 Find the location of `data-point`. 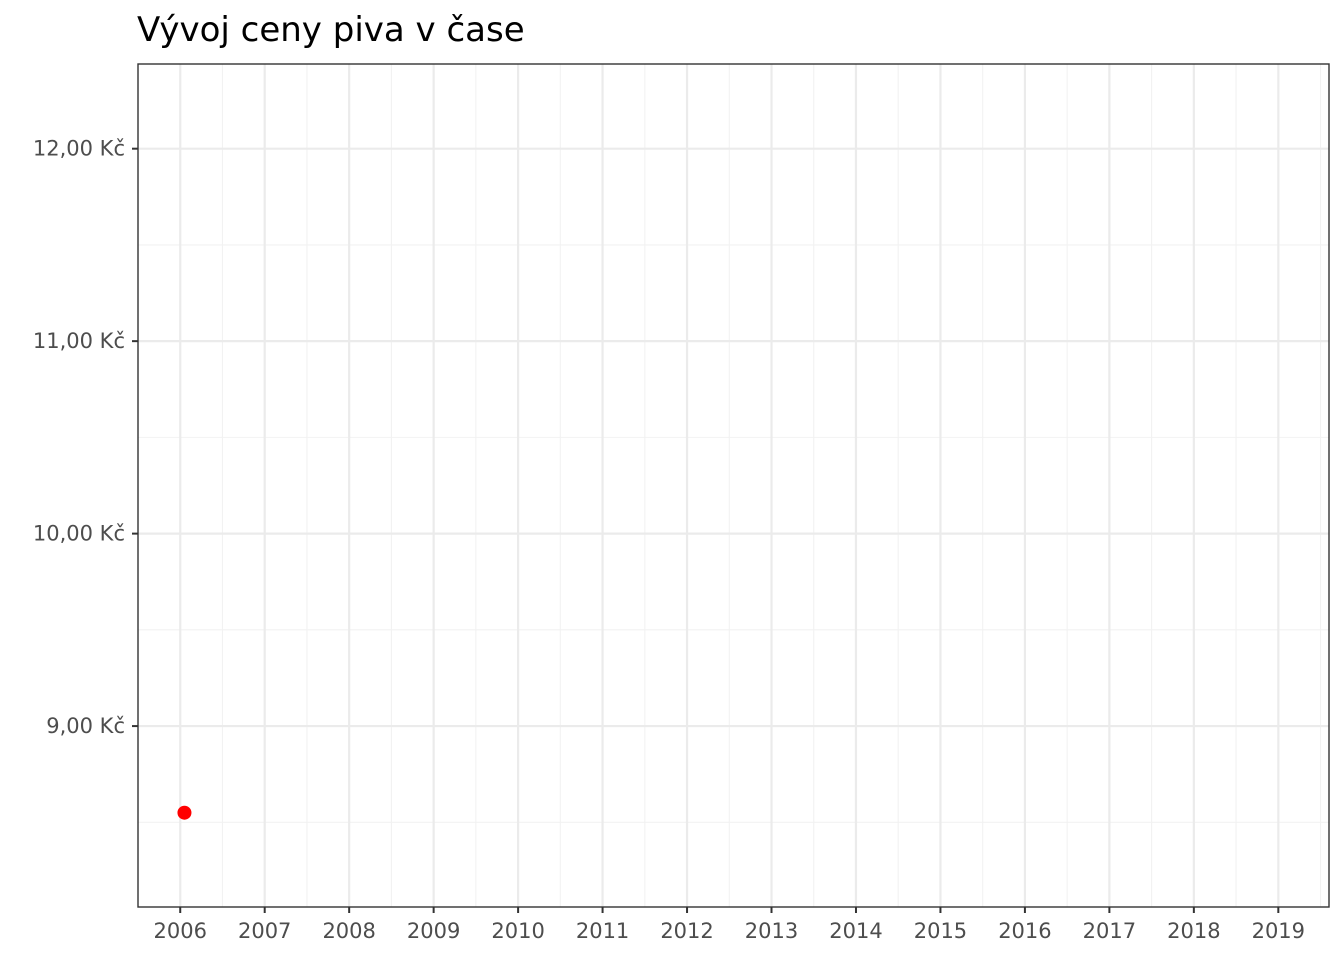

data-point is located at coordinates (184, 812).